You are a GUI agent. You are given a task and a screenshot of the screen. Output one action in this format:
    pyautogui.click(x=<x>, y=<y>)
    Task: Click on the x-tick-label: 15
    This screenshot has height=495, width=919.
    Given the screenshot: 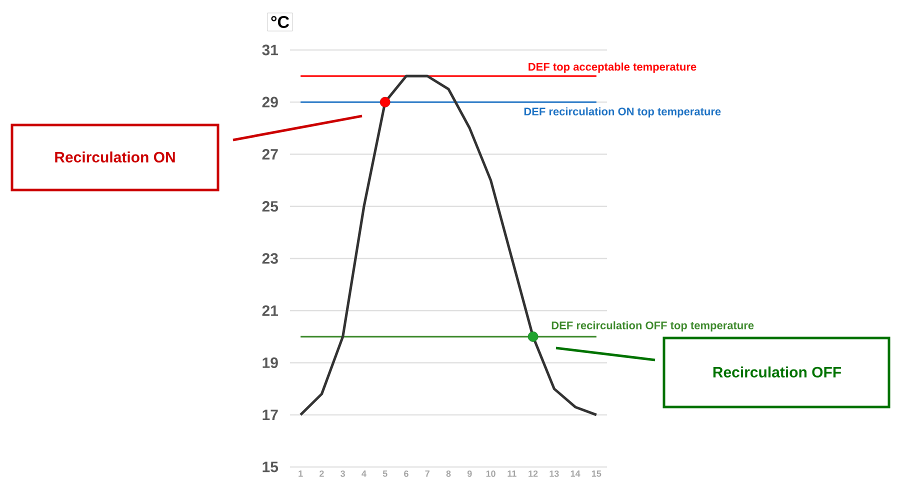 What is the action you would take?
    pyautogui.click(x=597, y=473)
    